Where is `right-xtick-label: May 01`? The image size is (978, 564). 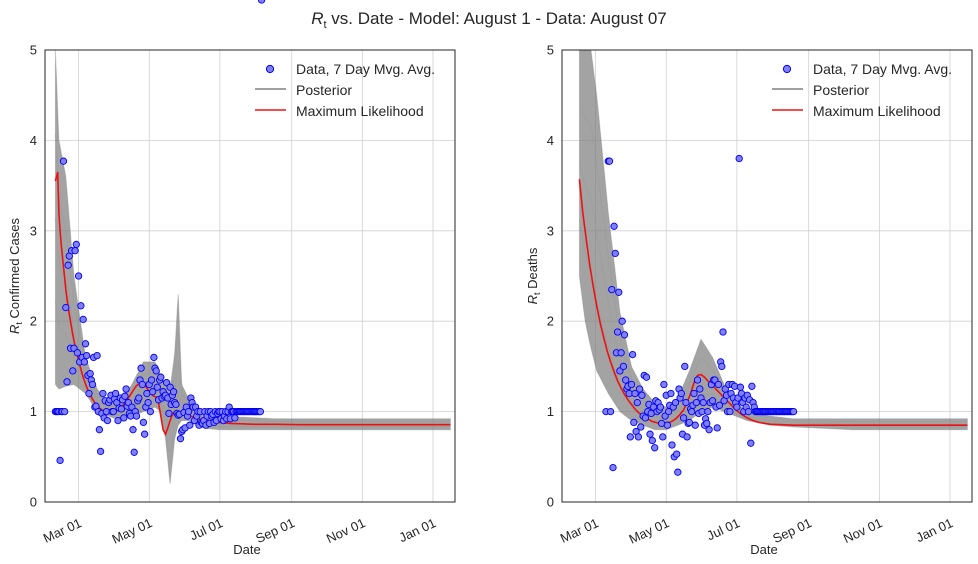 right-xtick-label: May 01 is located at coordinates (649, 531).